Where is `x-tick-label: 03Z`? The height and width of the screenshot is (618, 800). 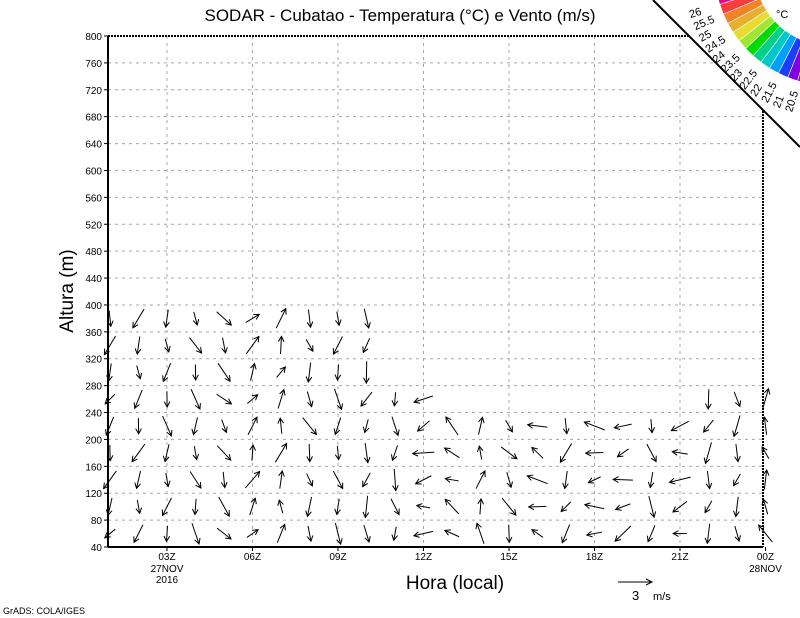 x-tick-label: 03Z is located at coordinates (166, 557).